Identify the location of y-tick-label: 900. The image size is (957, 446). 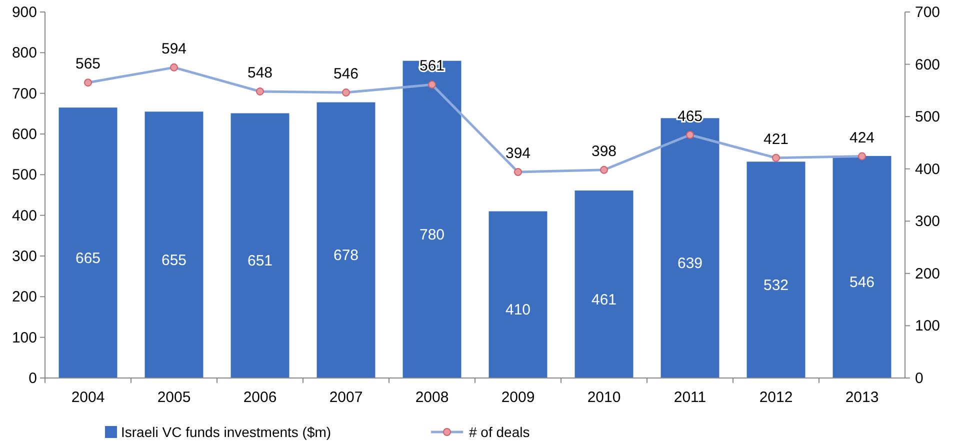
(24, 12).